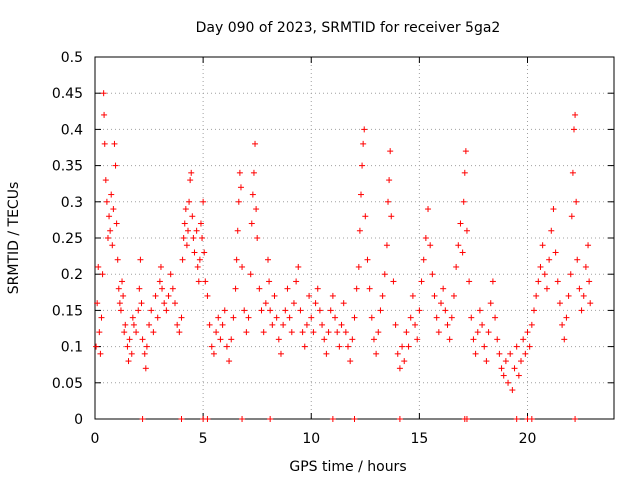 Image resolution: width=640 pixels, height=480 pixels. I want to click on x-axis-label: GPS time / hours, so click(347, 467).